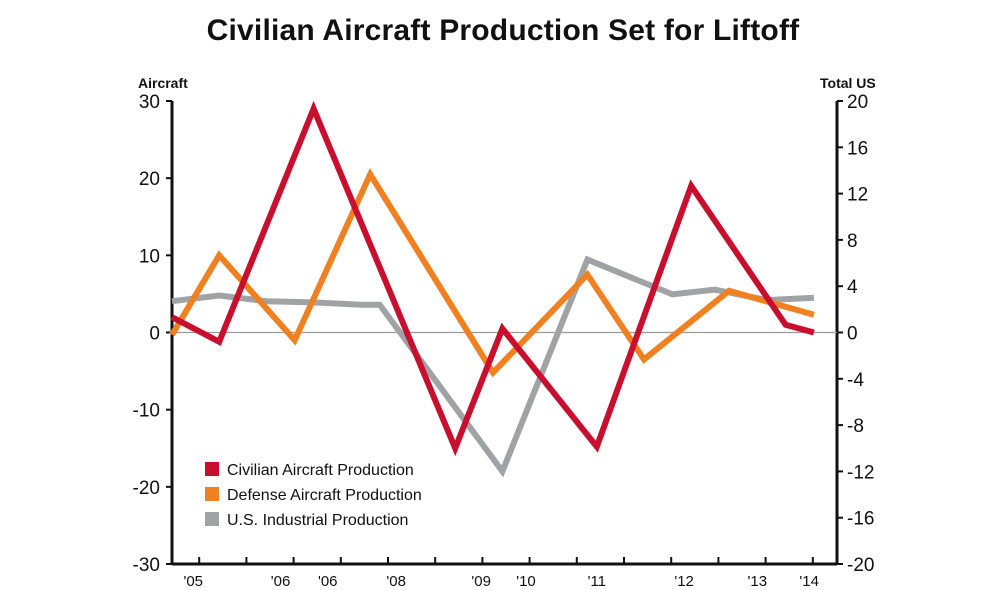 The height and width of the screenshot is (590, 1006). What do you see at coordinates (396, 581) in the screenshot?
I see `x-tick-label: '08` at bounding box center [396, 581].